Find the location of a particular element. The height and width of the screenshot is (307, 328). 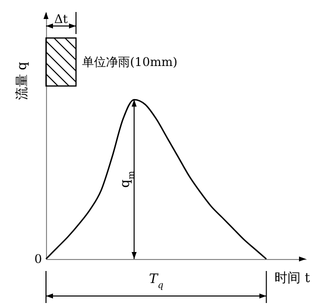

text: T$_{q}$ is located at coordinates (156, 281).